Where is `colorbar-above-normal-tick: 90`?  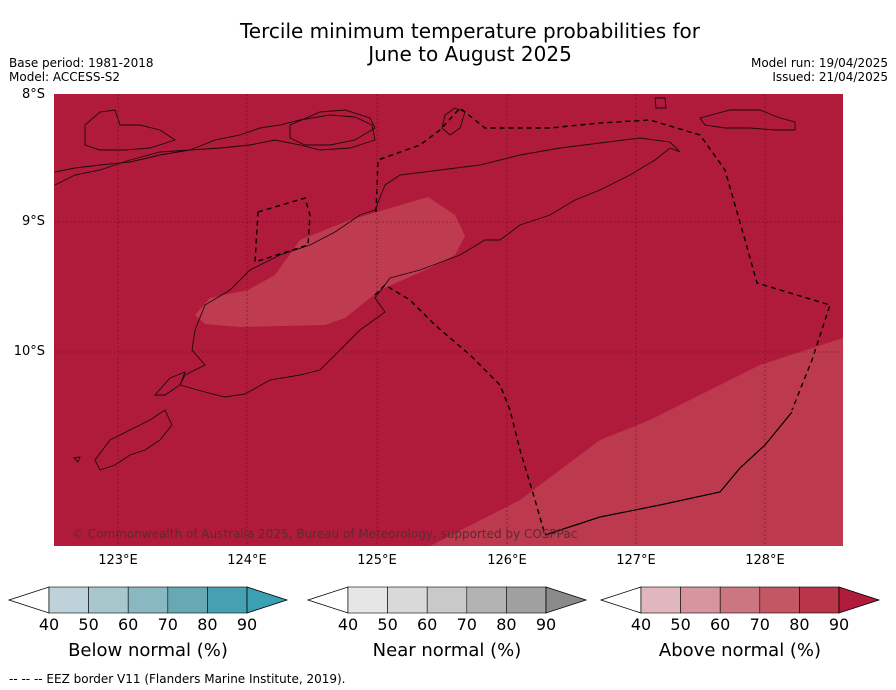
colorbar-above-normal-tick: 90 is located at coordinates (839, 624).